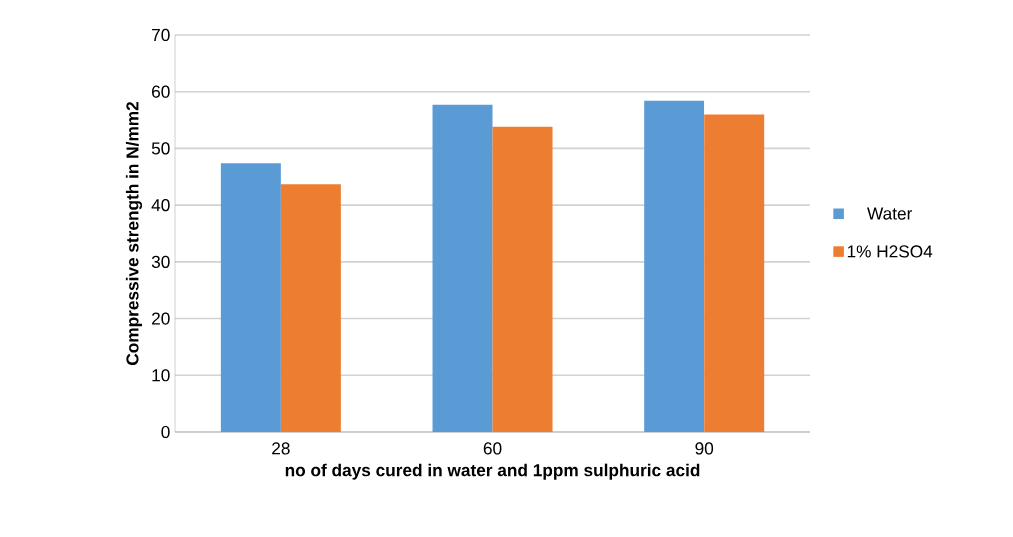  Describe the element at coordinates (160, 261) in the screenshot. I see `y-tick-label: 30` at that location.